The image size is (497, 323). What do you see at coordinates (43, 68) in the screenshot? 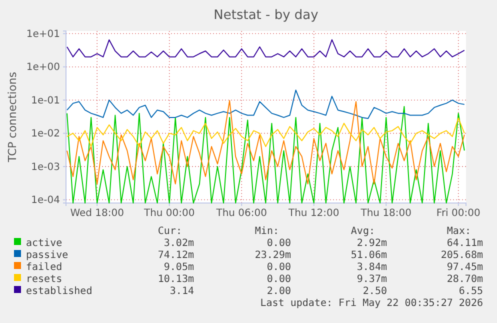
I see `y-tick-label: 1e+00` at bounding box center [43, 68].